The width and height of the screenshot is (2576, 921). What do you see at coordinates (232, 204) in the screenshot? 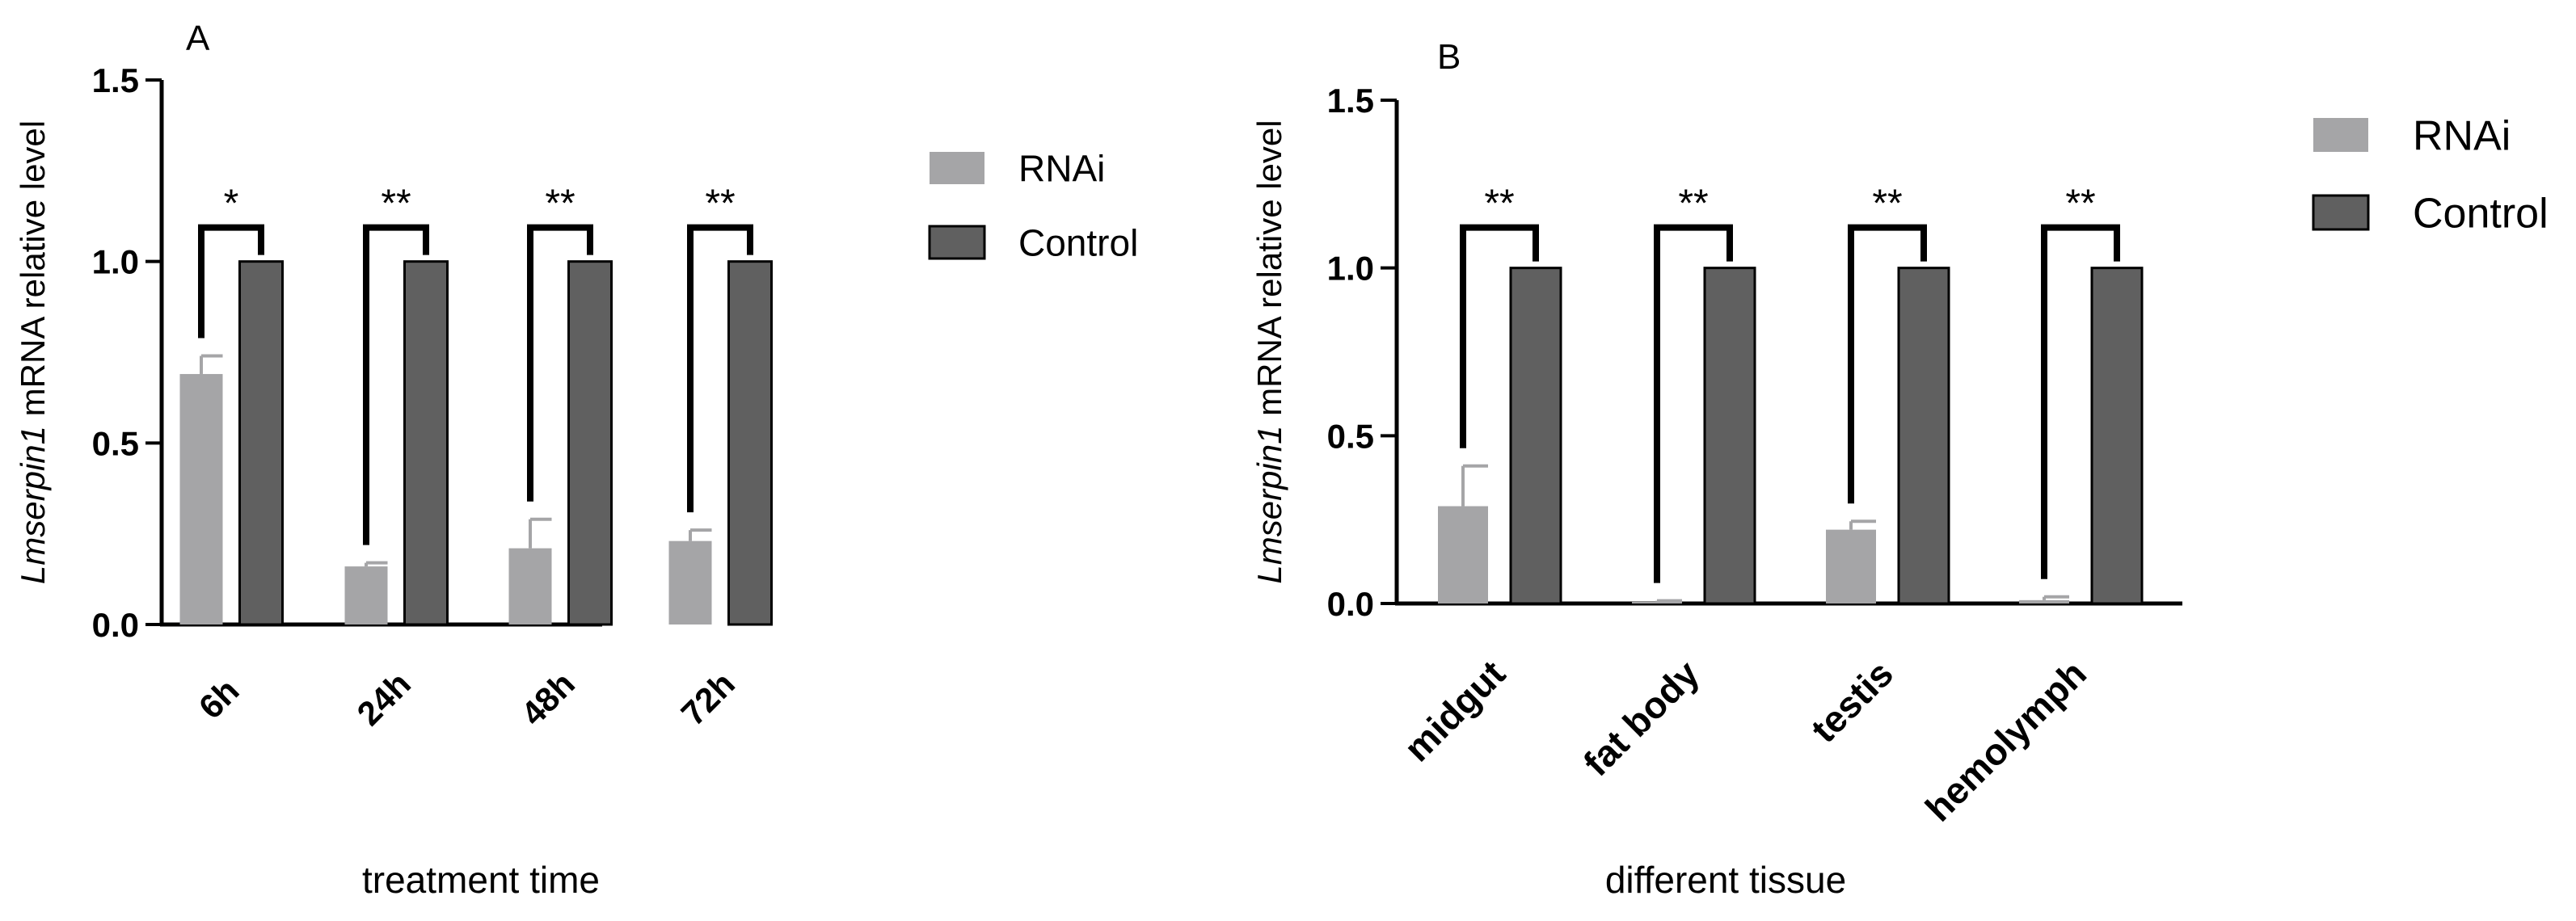
I see `significance-marker: *` at bounding box center [232, 204].